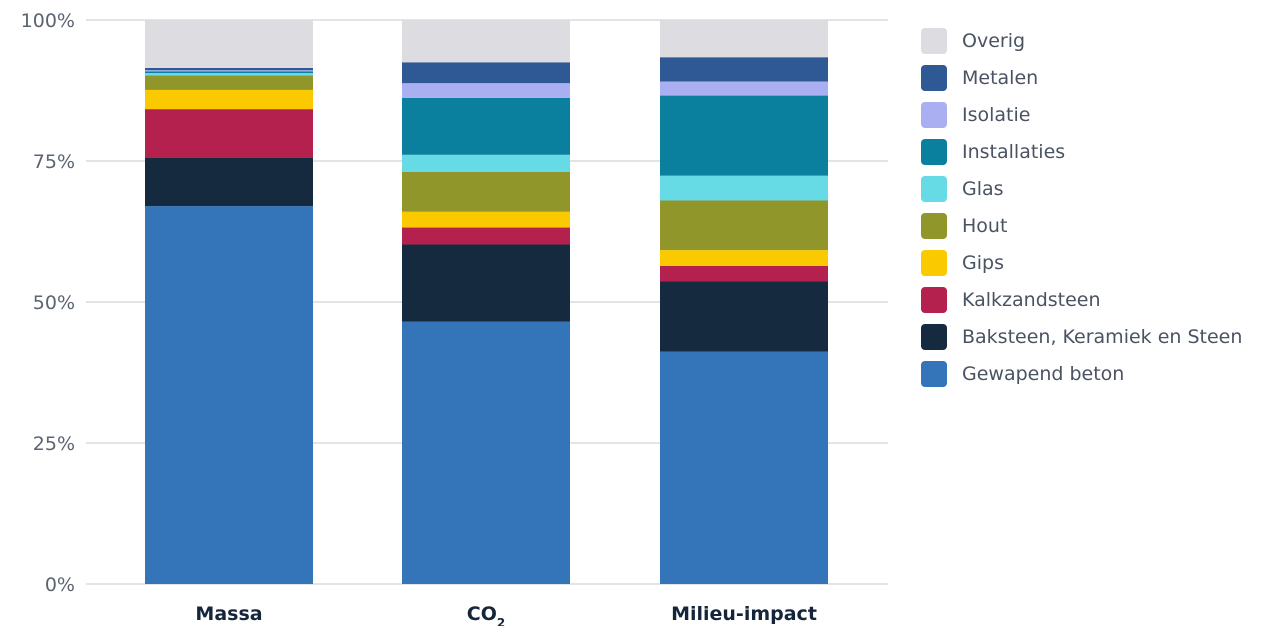  I want to click on category-label-subscript: 2, so click(501, 621).